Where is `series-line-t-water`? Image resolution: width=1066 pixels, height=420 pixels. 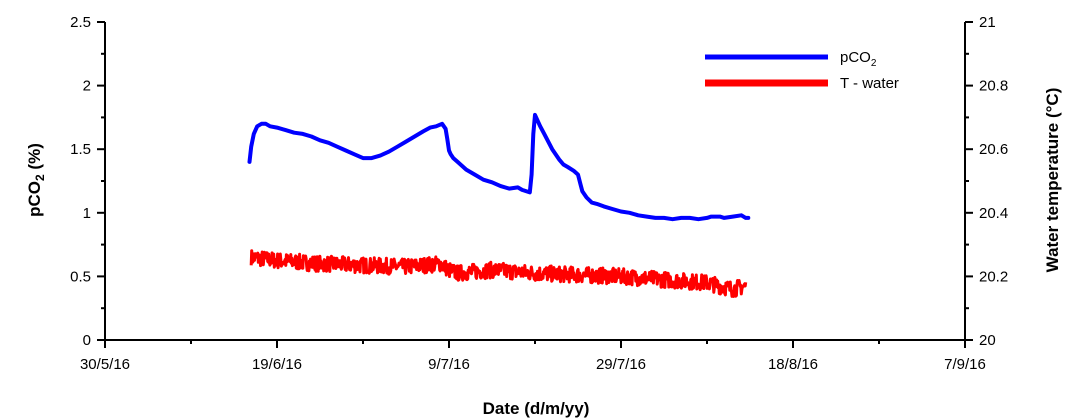 series-line-t-water is located at coordinates (498, 273).